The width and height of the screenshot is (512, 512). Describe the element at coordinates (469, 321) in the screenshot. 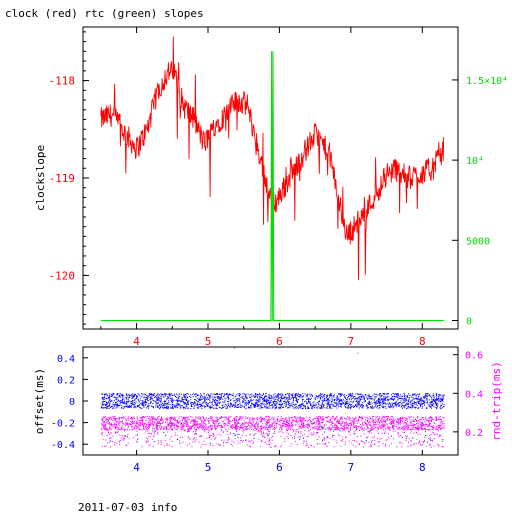

I see `top-y2tick-label: 0` at that location.